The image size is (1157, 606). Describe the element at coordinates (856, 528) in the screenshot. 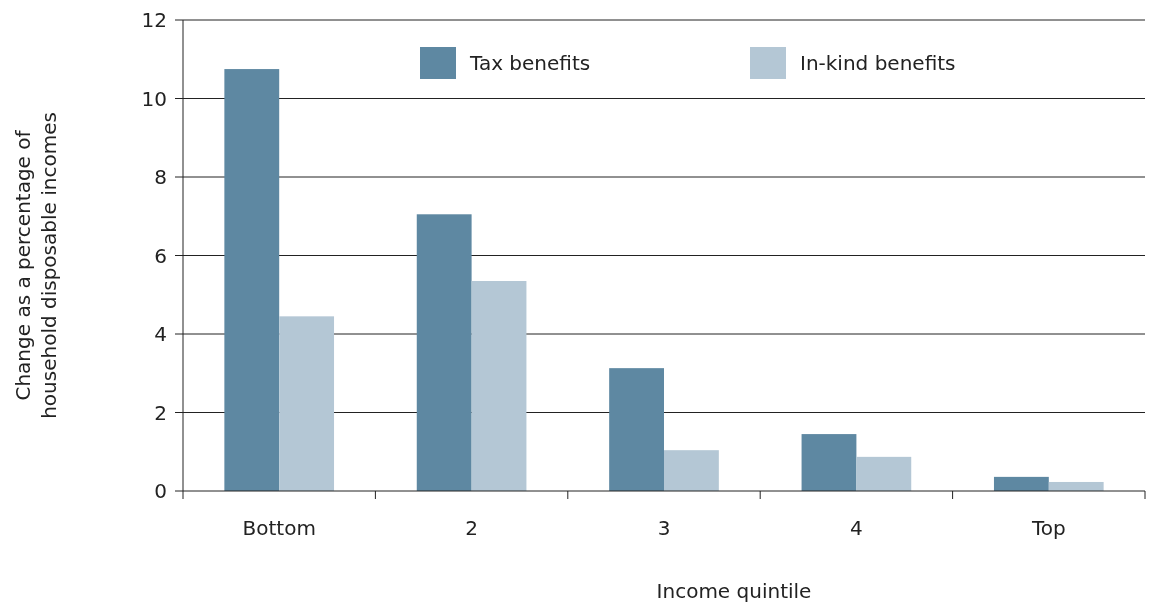

I see `x-tick-label: 4` at that location.